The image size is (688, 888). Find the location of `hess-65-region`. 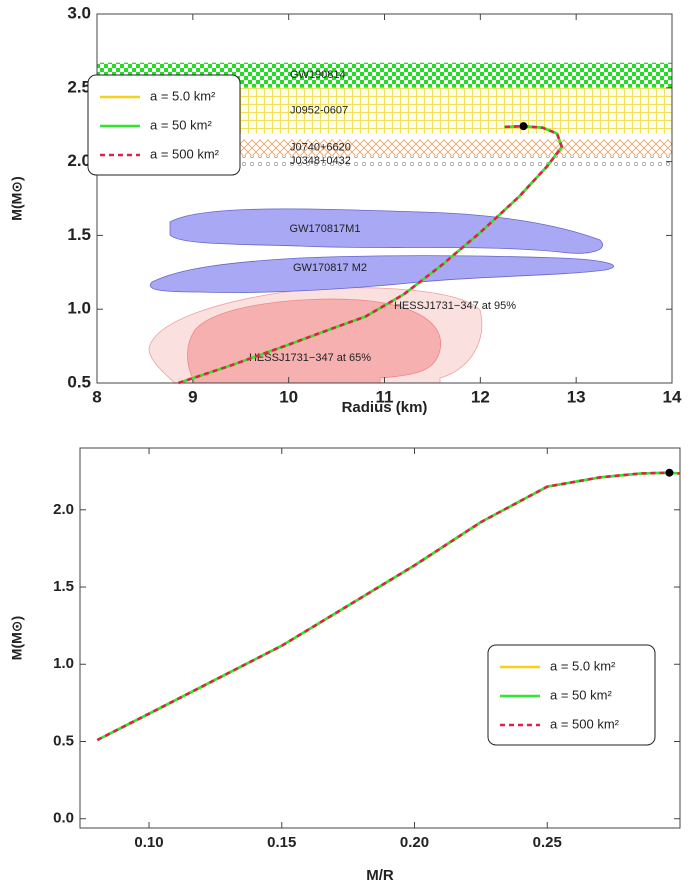

hess-65-region is located at coordinates (314, 341).